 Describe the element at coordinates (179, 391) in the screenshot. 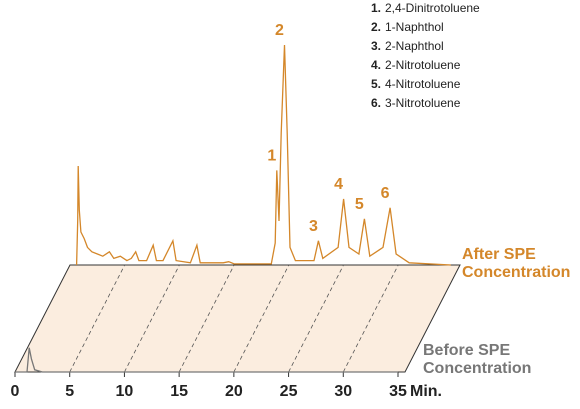

I see `x-tick-label: 15` at that location.